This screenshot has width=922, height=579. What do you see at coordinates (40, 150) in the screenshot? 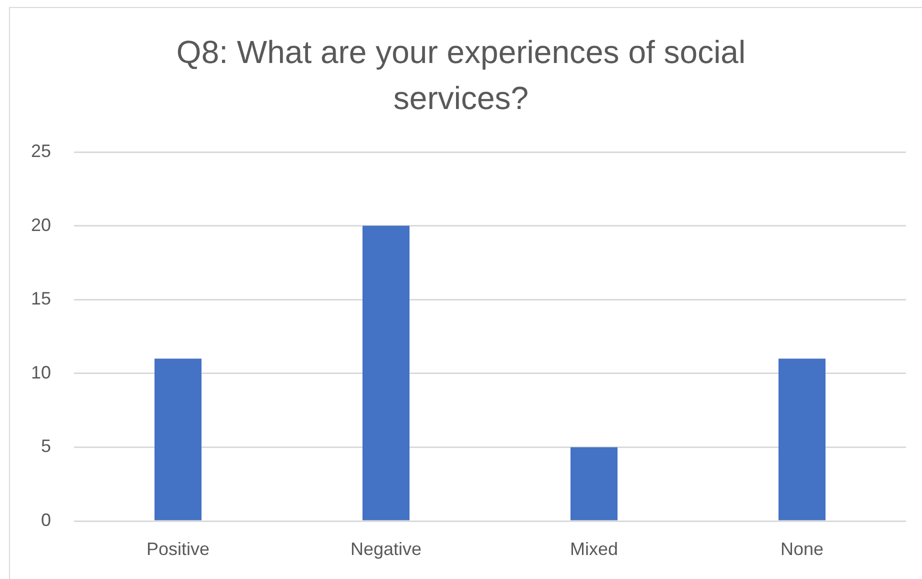
I see `y-tick-label: 25` at bounding box center [40, 150].